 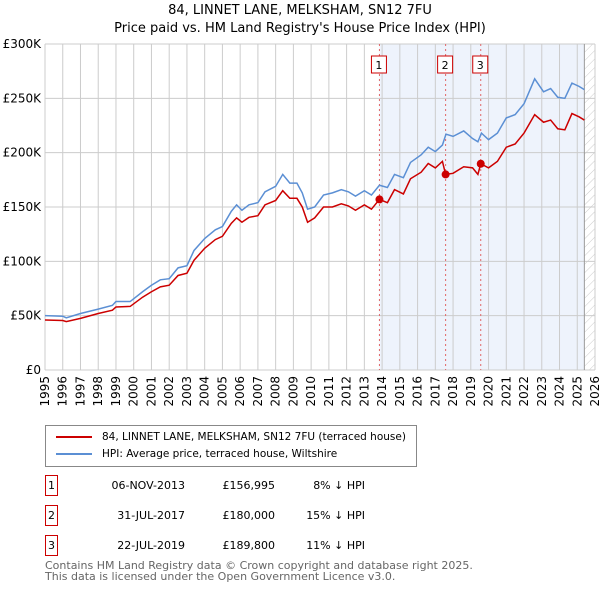 What do you see at coordinates (382, 391) in the screenshot?
I see `x-tick-label: 2014` at bounding box center [382, 391].